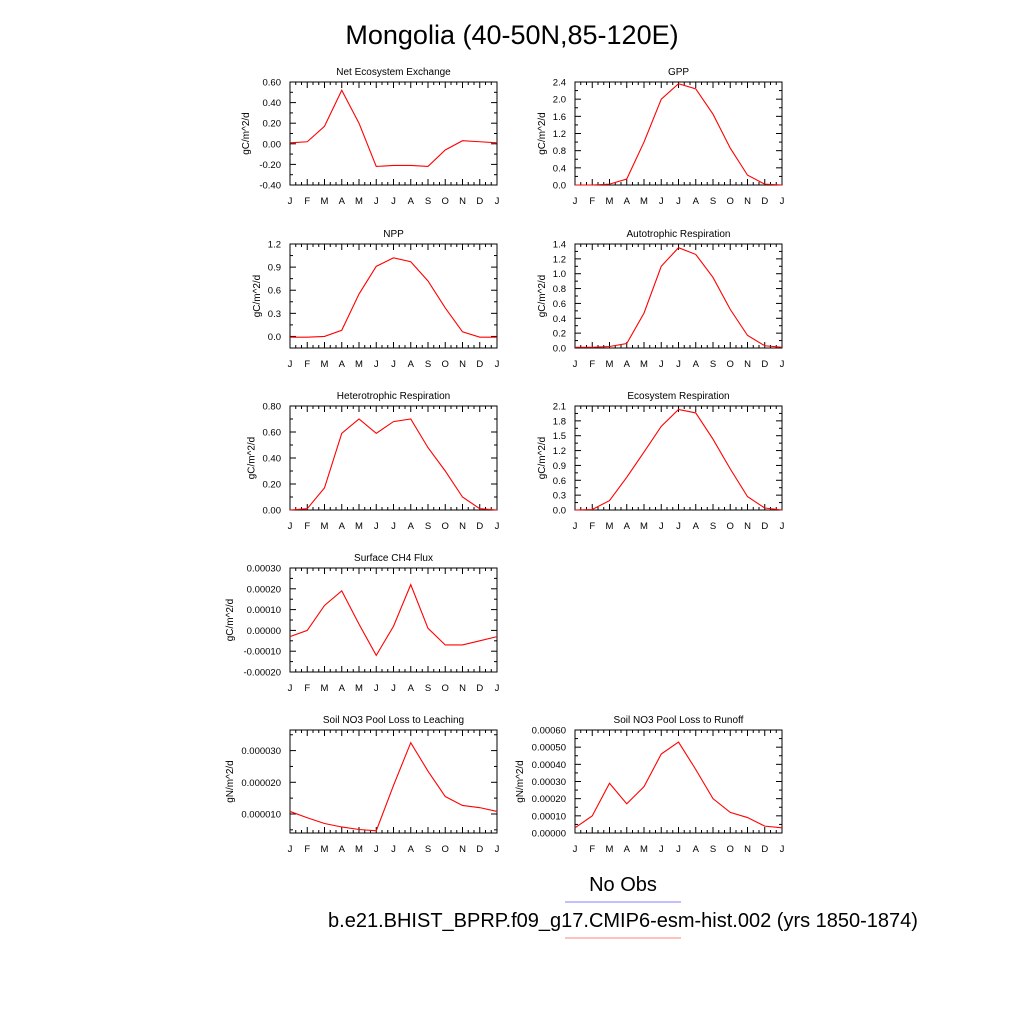 Image resolution: width=1024 pixels, height=1024 pixels. What do you see at coordinates (679, 234) in the screenshot?
I see `panel-title: Autotrophic Respiration` at bounding box center [679, 234].